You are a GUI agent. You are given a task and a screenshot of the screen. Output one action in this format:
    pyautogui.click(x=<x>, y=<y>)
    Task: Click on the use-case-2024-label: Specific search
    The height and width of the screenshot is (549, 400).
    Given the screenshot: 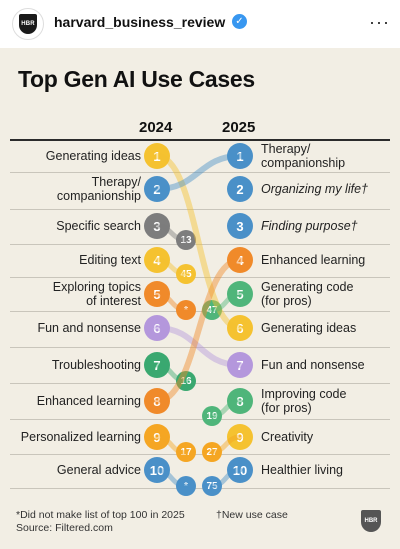 What is the action you would take?
    pyautogui.click(x=98, y=226)
    